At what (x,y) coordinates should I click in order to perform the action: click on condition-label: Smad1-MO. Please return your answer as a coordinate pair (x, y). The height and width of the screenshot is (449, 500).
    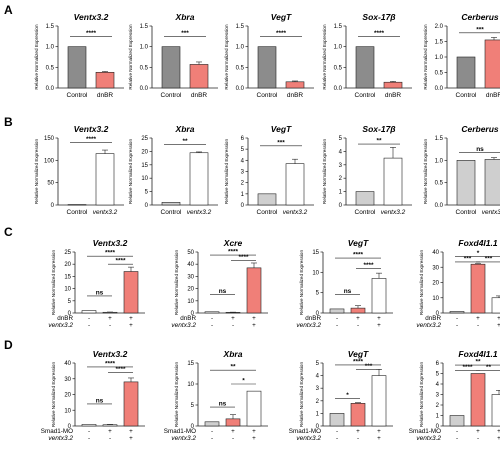
    Looking at the image, I should click on (305, 431).